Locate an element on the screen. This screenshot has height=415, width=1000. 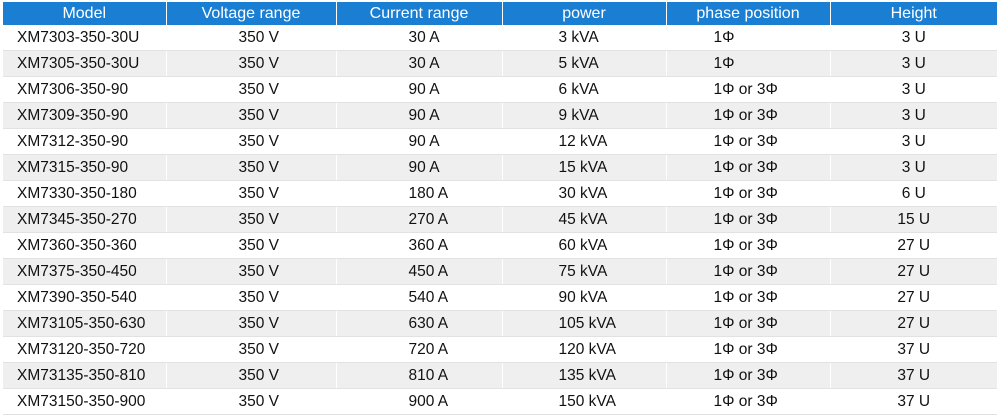
table-row: XM7315-350-90 350 V 90 A 15 kVA 1Φ or 3Φ 3 U is located at coordinates (500, 167).